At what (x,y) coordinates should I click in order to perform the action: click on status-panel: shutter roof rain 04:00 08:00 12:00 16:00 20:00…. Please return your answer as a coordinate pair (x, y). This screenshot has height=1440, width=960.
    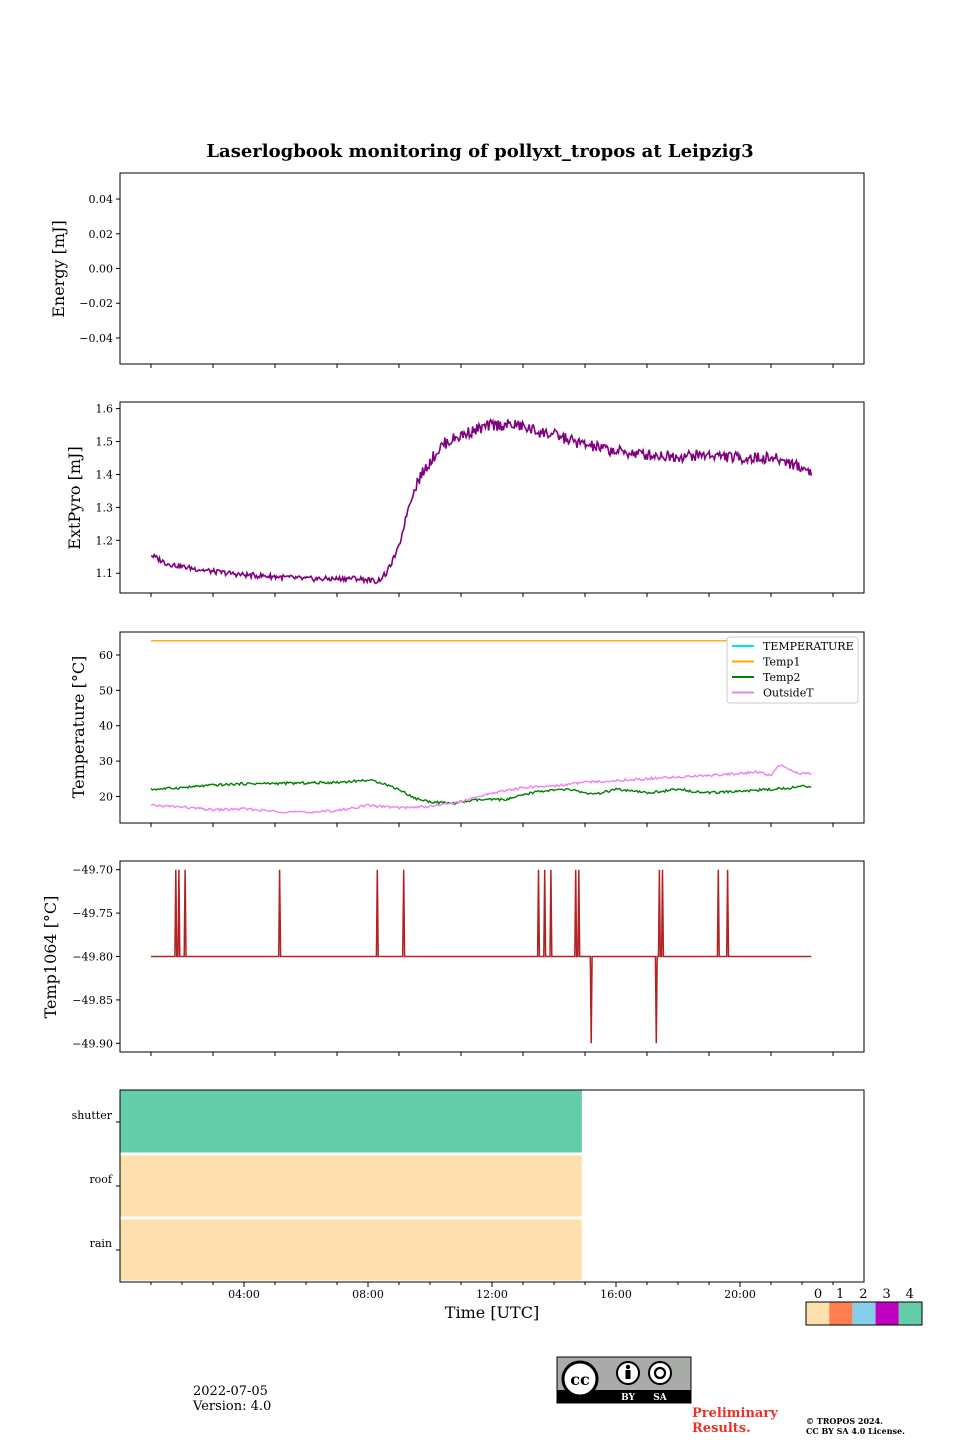
    Looking at the image, I should click on (468, 1205).